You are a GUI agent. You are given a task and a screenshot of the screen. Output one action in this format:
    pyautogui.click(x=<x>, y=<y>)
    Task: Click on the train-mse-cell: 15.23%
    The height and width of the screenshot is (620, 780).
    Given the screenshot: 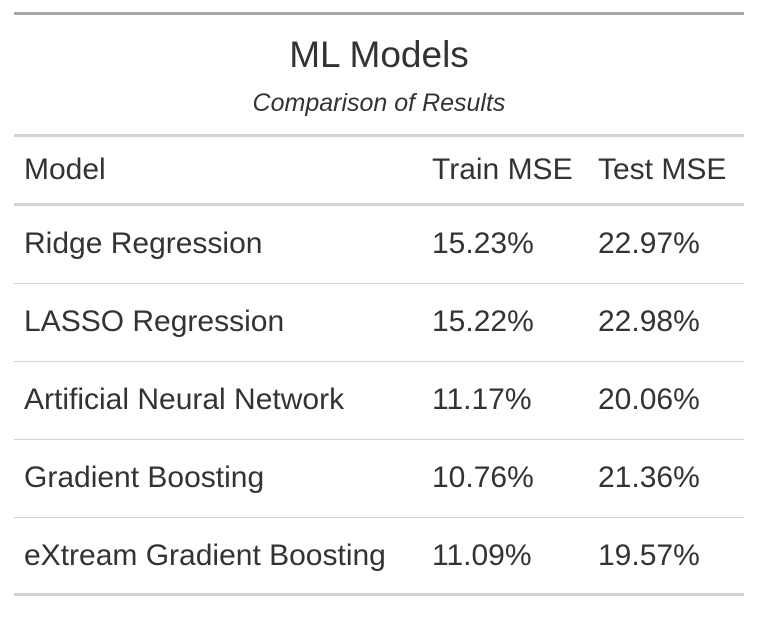 What is the action you would take?
    pyautogui.click(x=483, y=243)
    